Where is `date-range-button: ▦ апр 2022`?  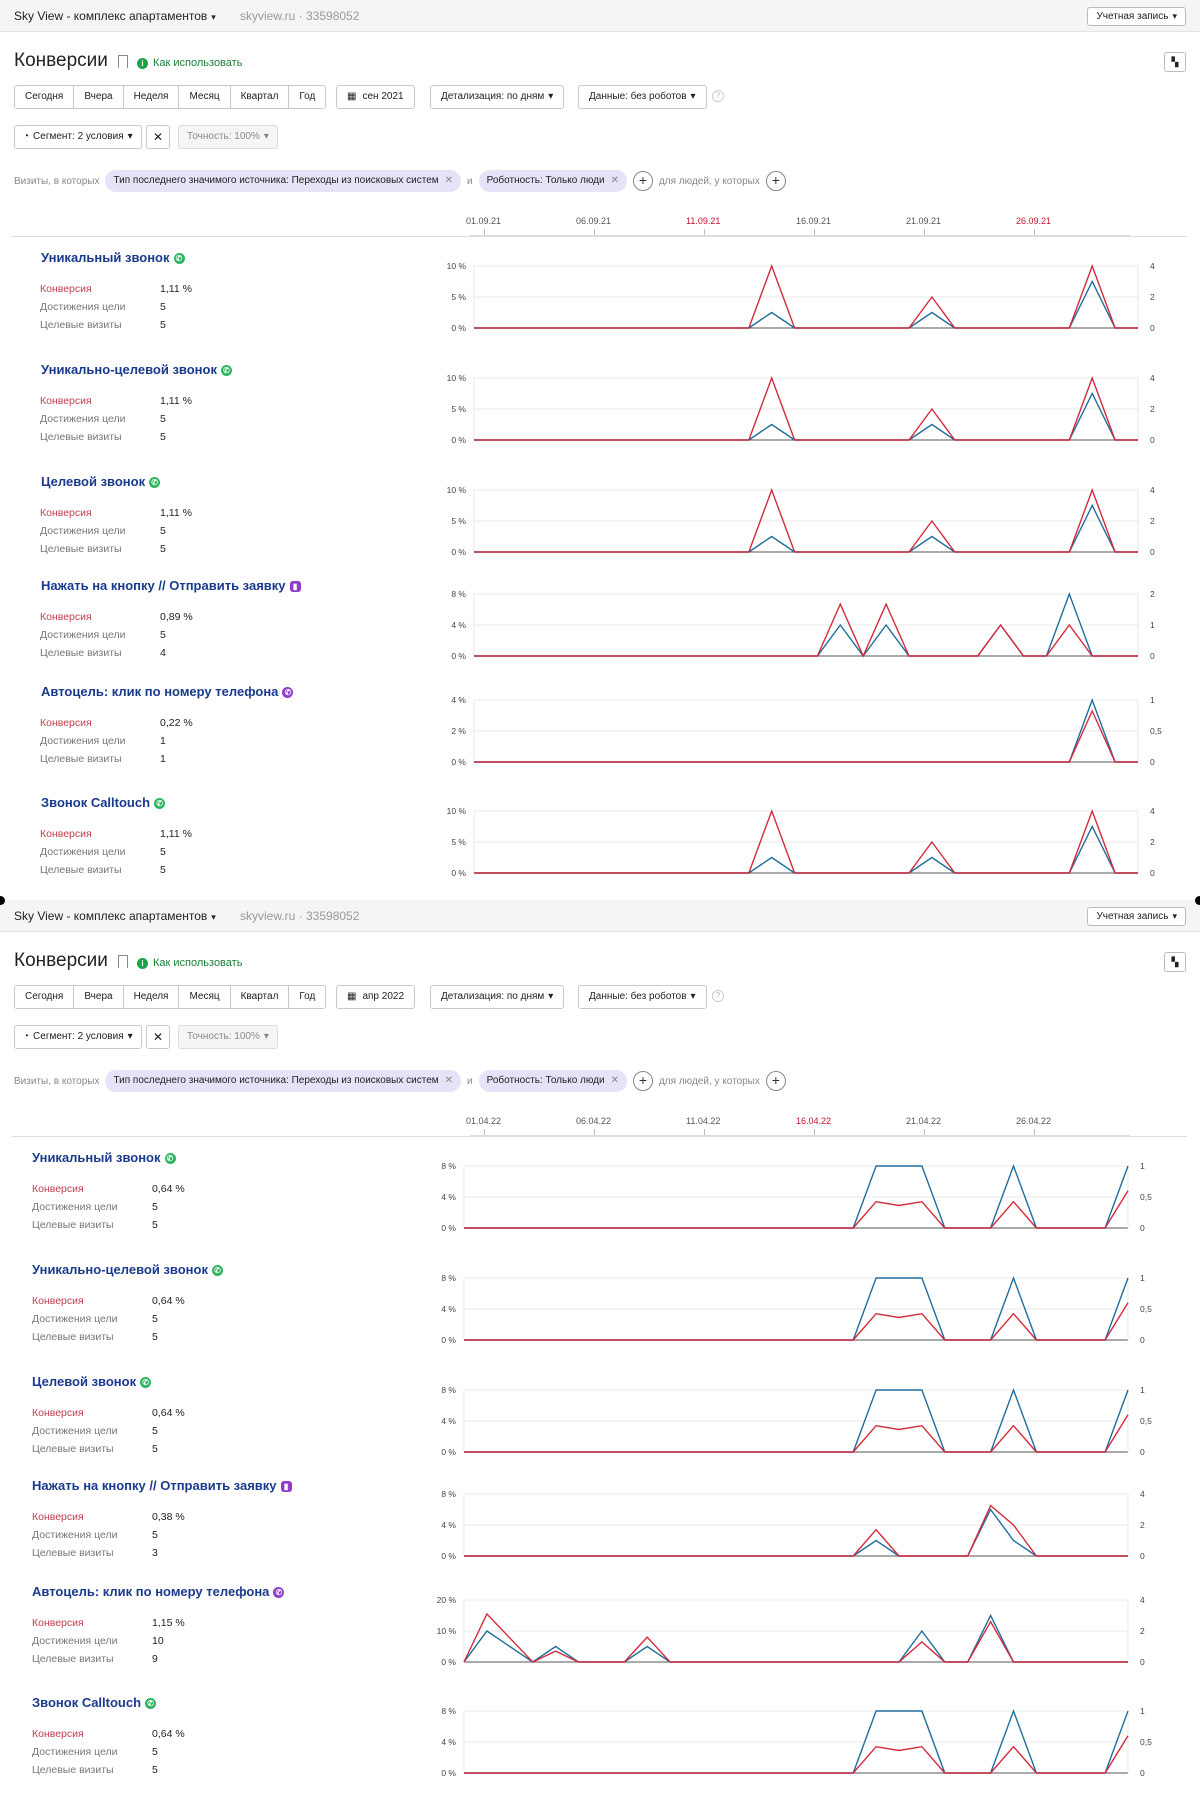
date-range-button: ▦ апр 2022 is located at coordinates (376, 997).